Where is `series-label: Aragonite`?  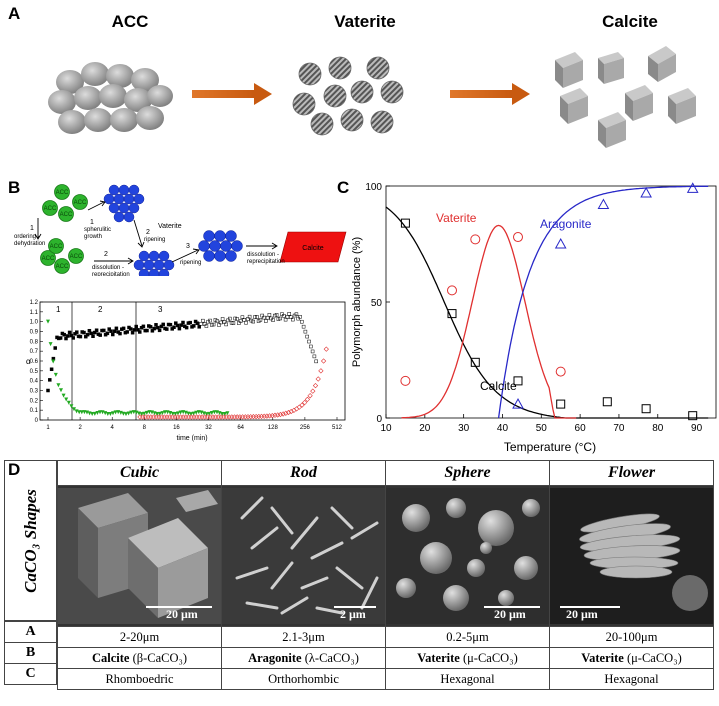
series-label: Aragonite is located at coordinates (566, 224).